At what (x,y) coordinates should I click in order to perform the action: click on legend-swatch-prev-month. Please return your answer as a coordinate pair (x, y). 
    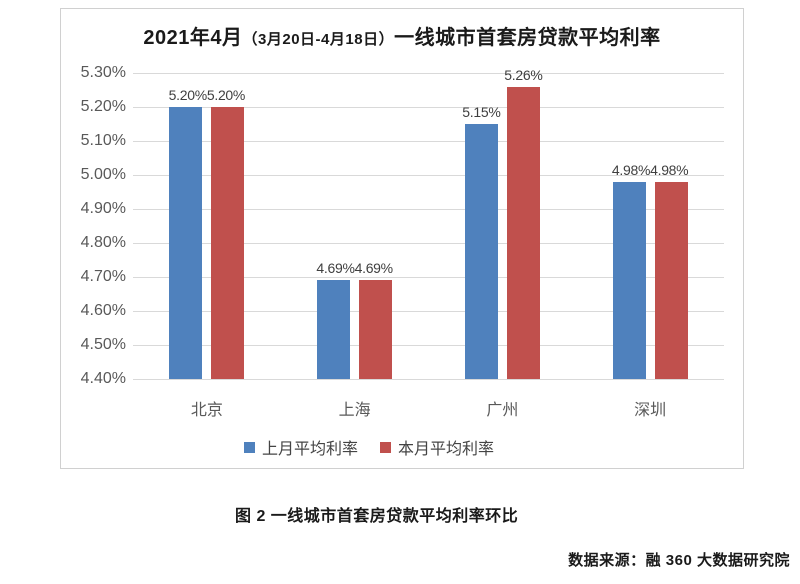
    Looking at the image, I should click on (249, 447).